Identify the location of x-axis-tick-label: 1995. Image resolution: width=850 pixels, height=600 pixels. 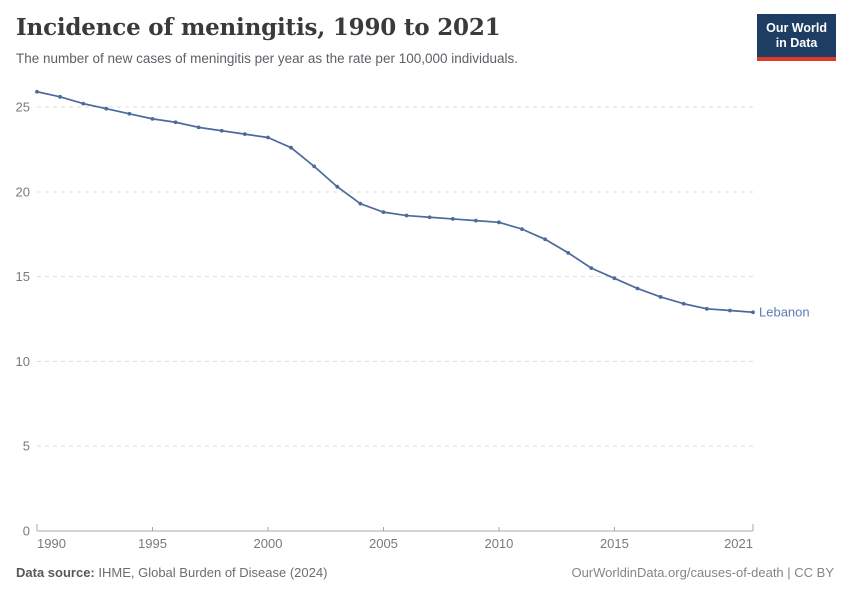
(152, 543).